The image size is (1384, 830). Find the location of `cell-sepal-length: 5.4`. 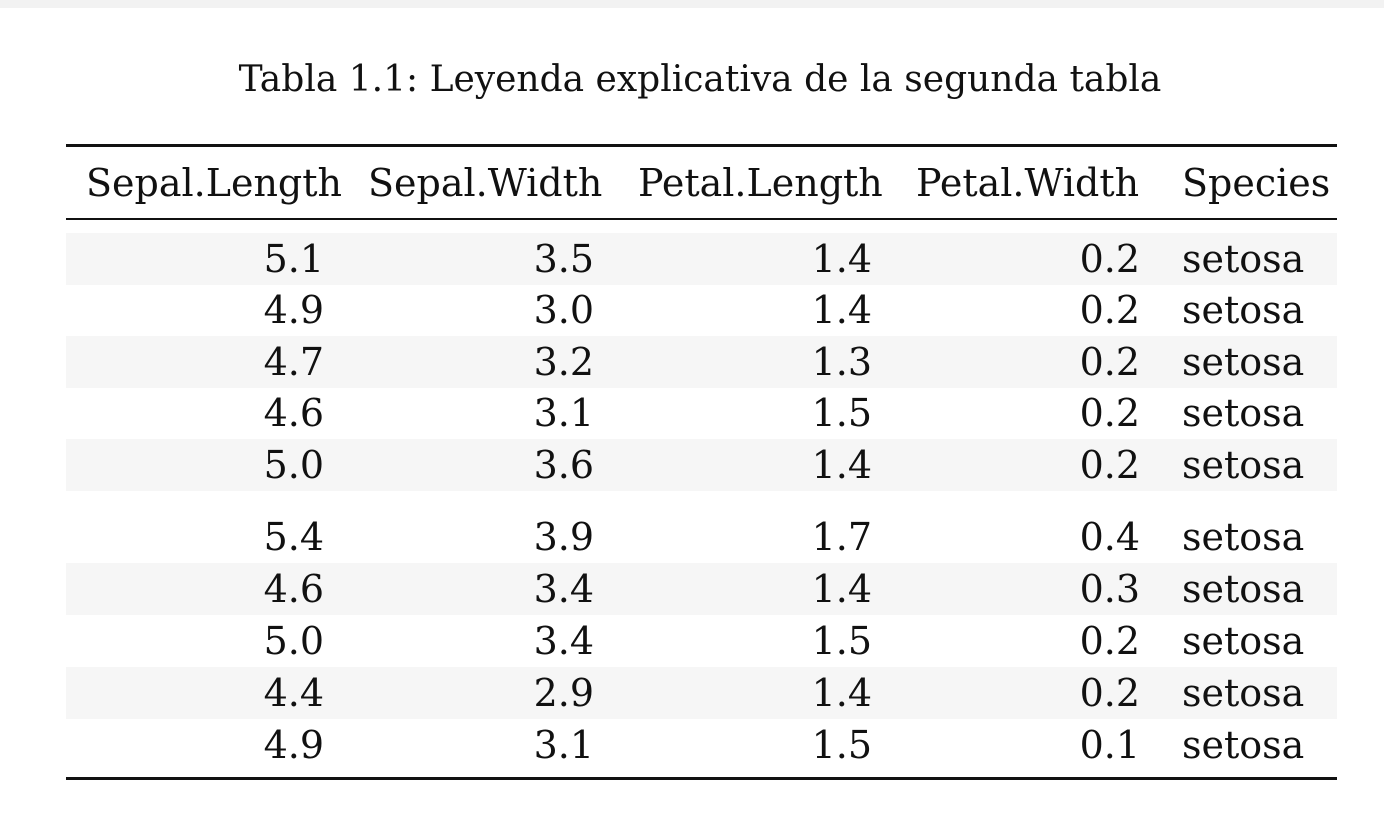

cell-sepal-length: 5.4 is located at coordinates (293, 537).